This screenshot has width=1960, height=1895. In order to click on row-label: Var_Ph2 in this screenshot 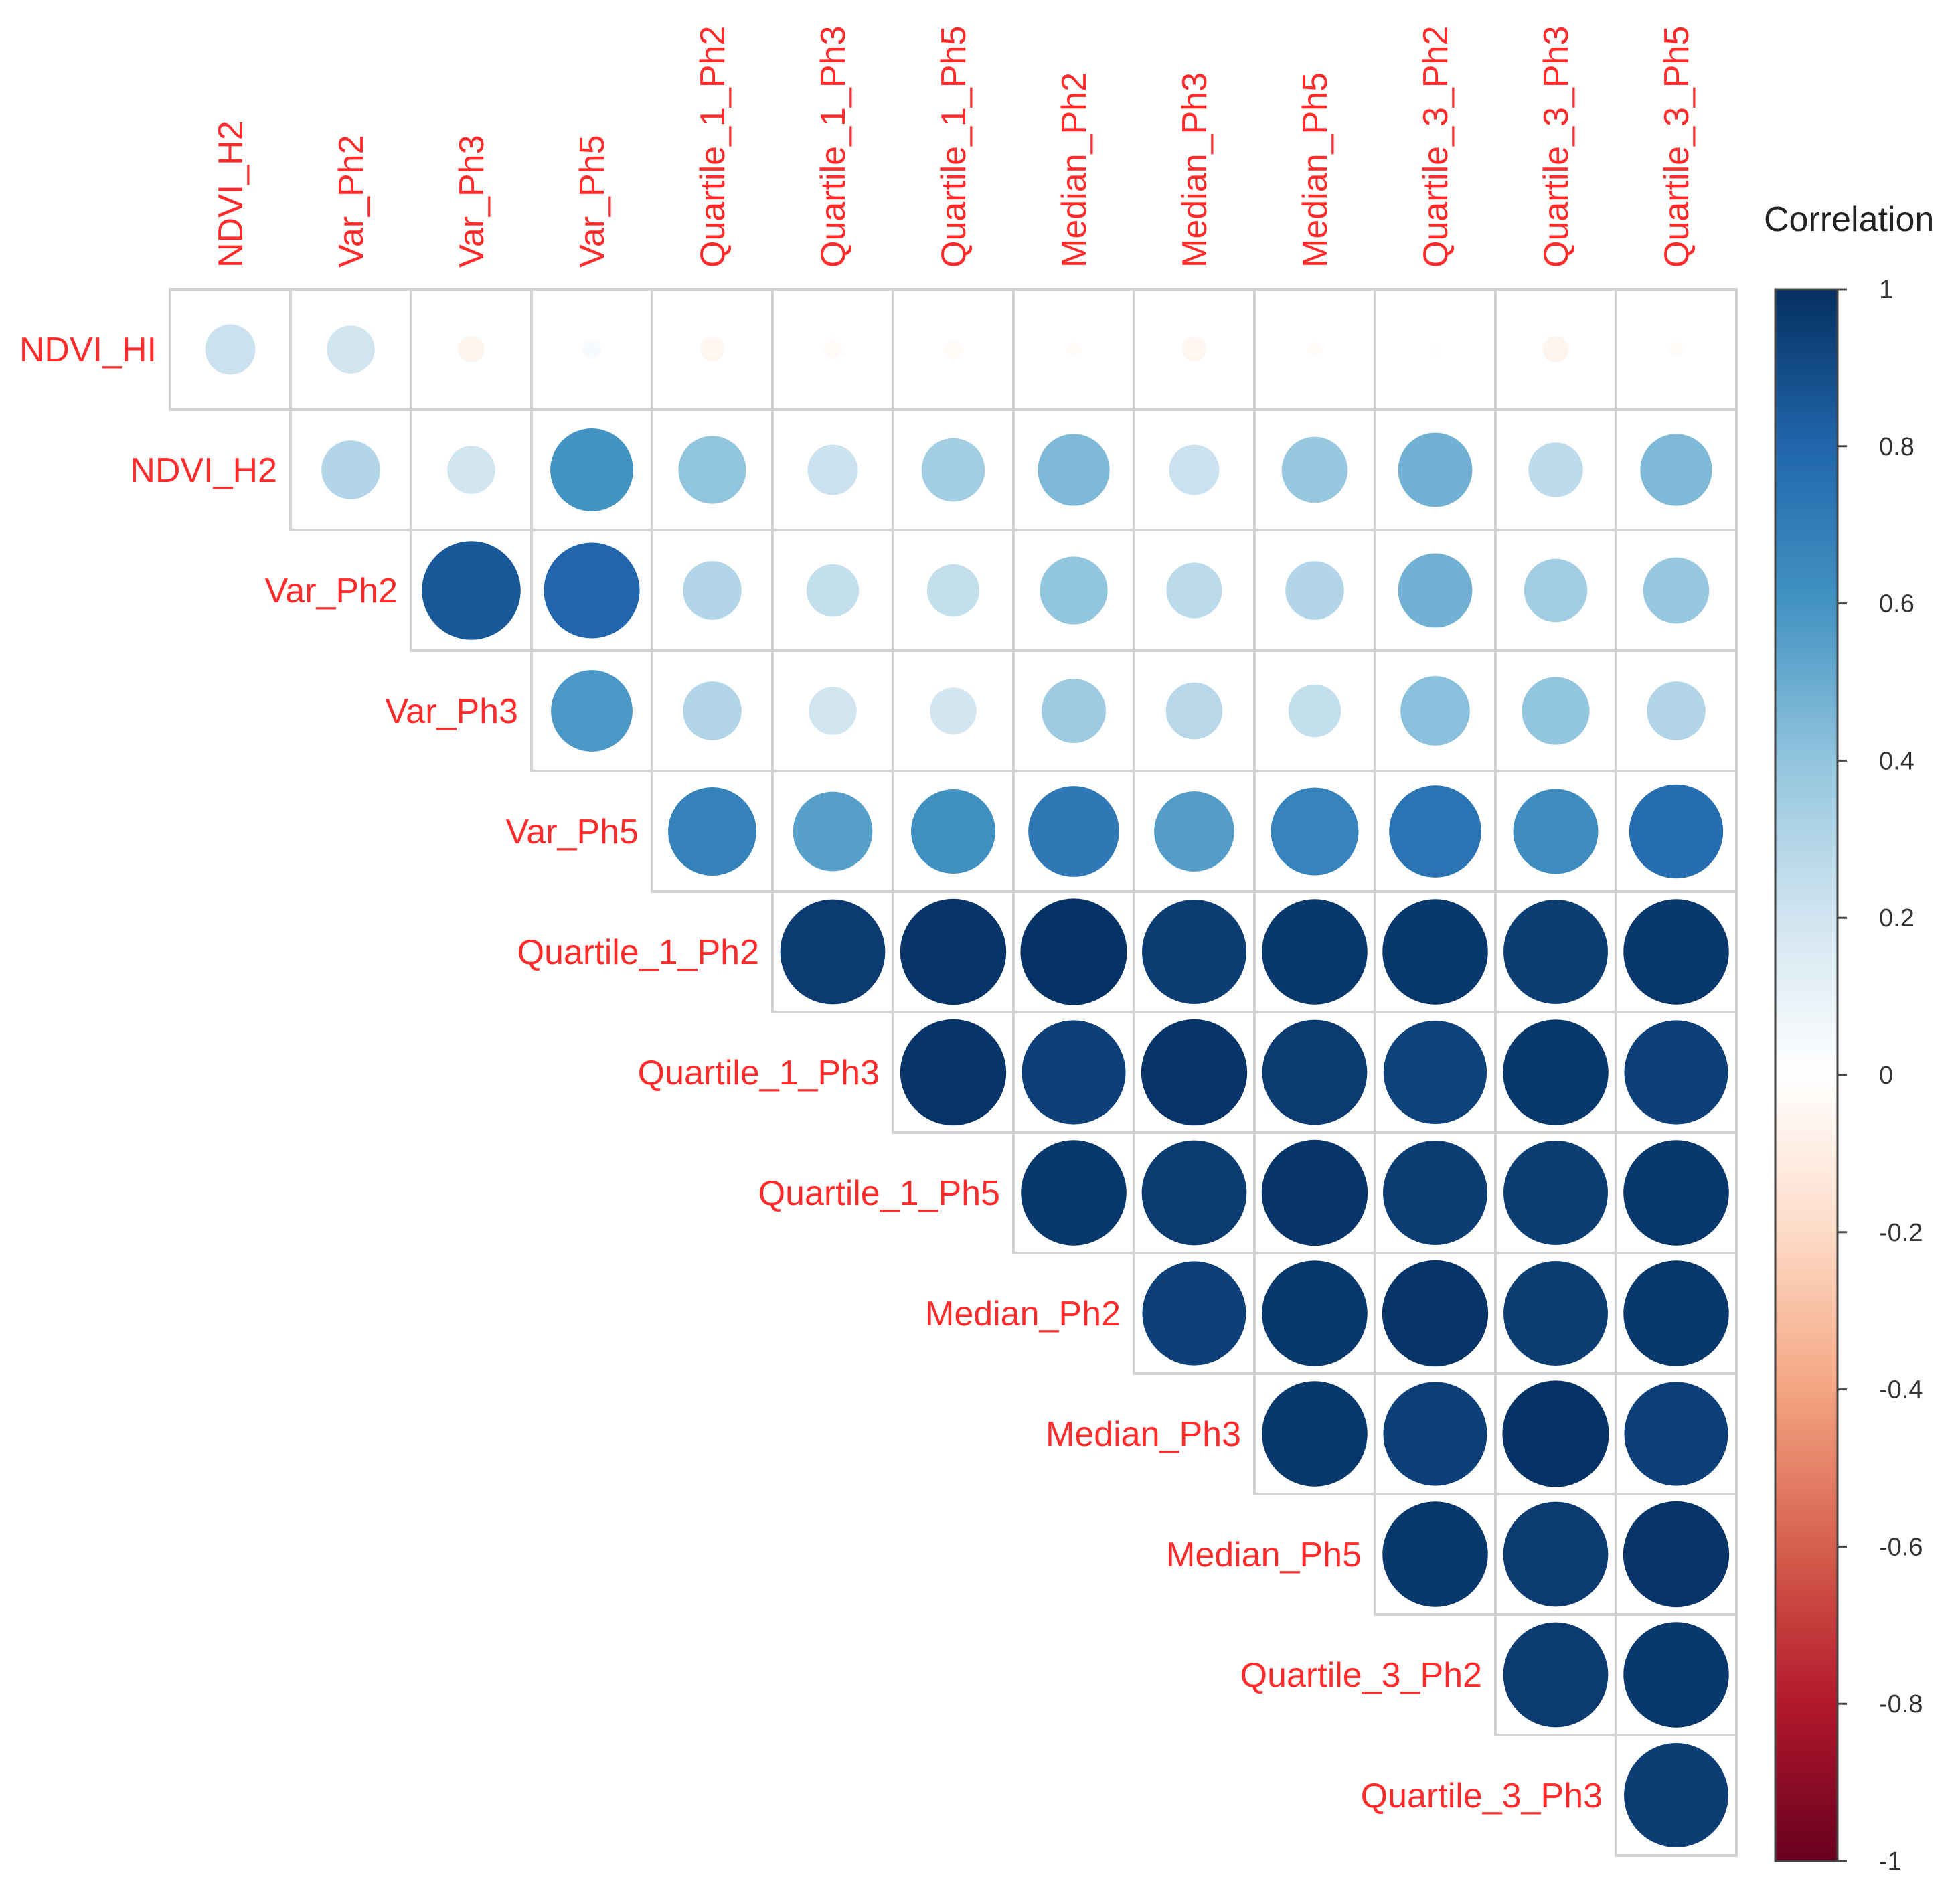, I will do `click(331, 591)`.